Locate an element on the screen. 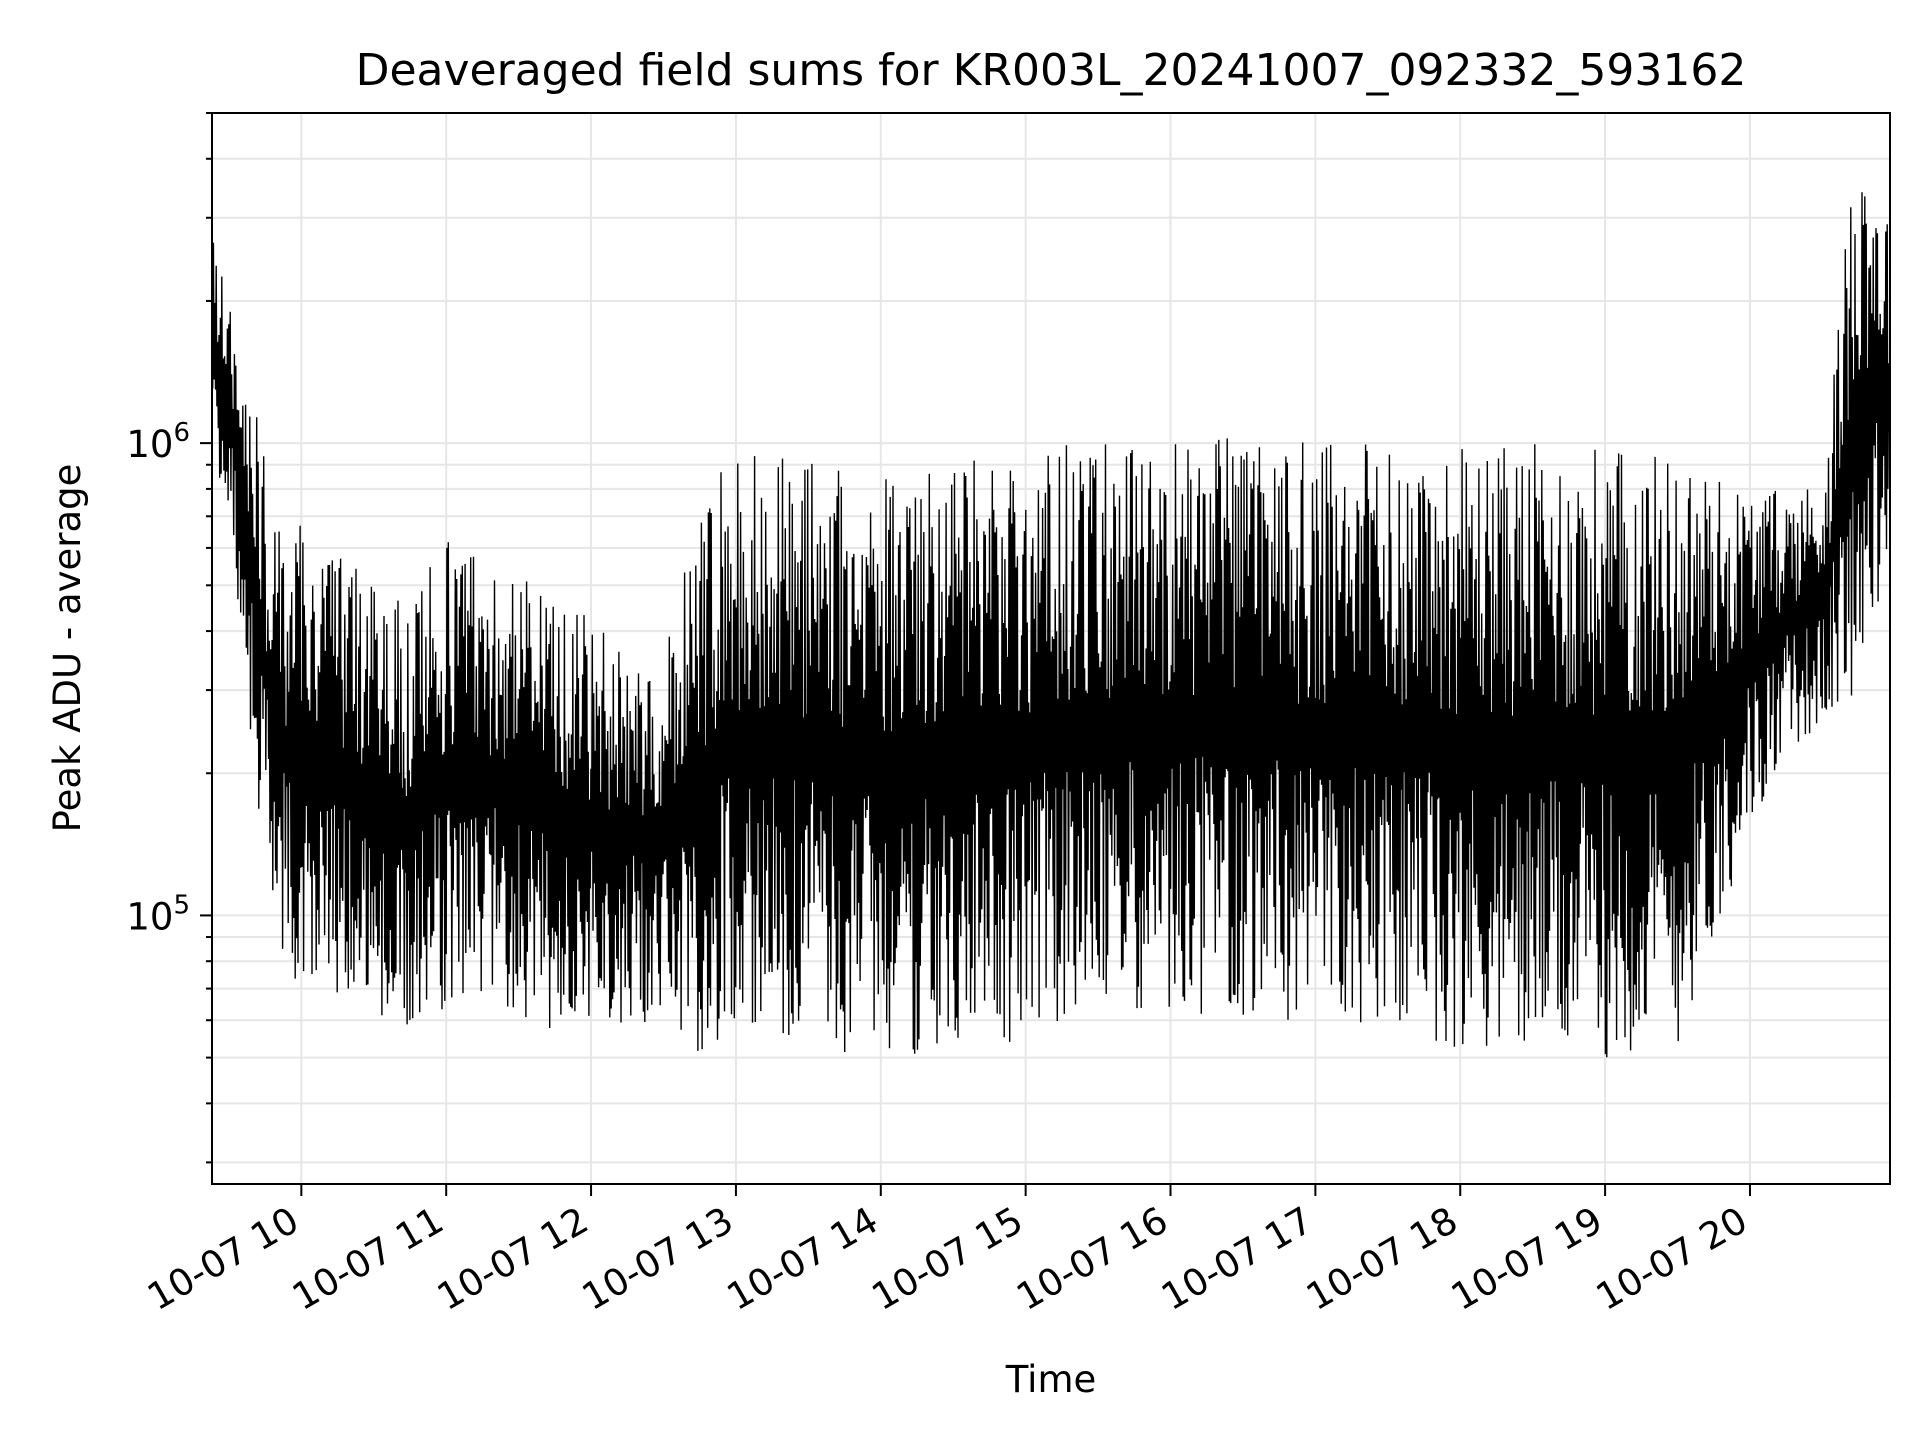  x-tick-label: 10-07 20 is located at coordinates (1672, 1259).